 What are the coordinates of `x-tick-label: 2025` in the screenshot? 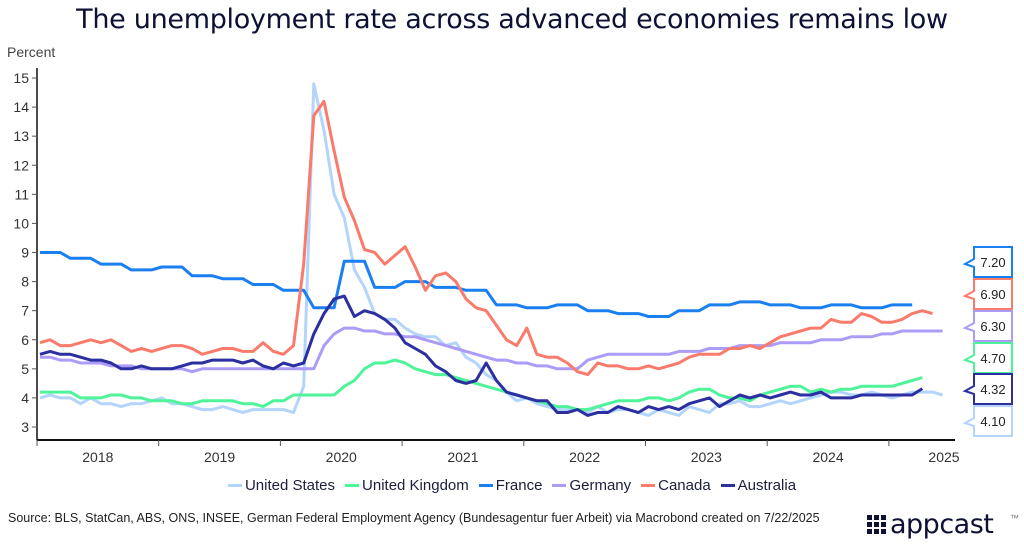 It's located at (943, 457).